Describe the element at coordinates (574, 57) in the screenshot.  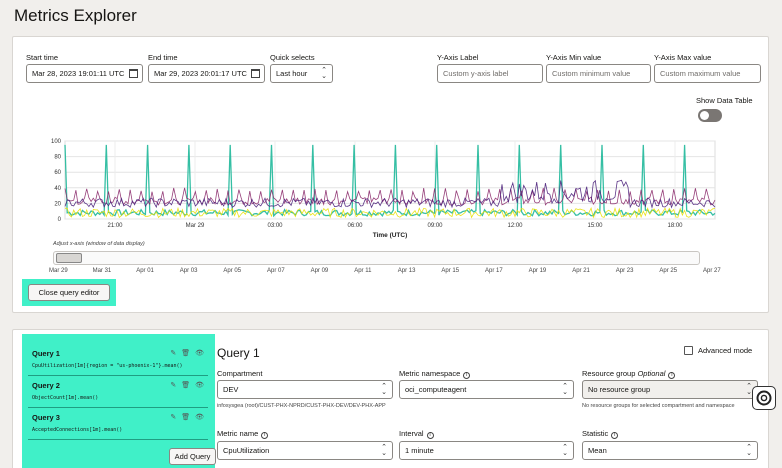
I see `y-axis-min-label: Y-Axis Min value` at that location.